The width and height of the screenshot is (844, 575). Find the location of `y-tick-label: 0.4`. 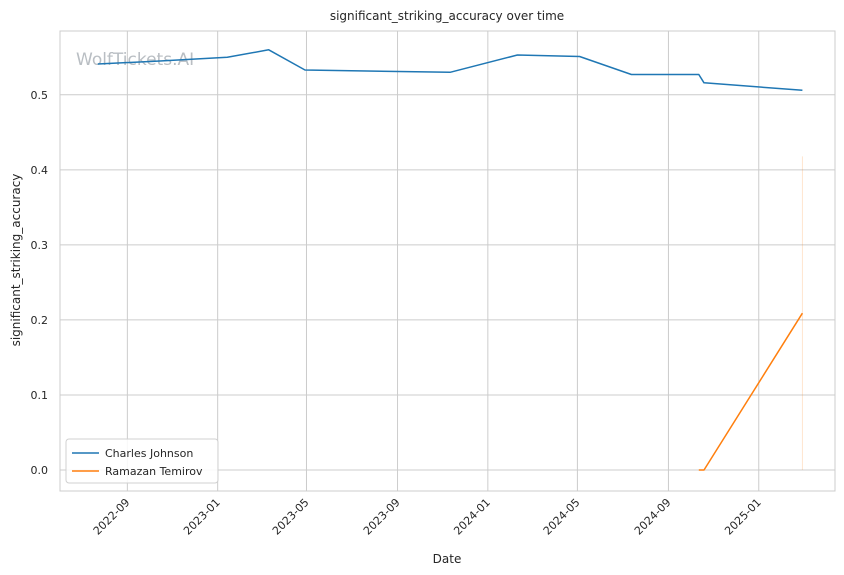

y-tick-label: 0.4 is located at coordinates (40, 170).